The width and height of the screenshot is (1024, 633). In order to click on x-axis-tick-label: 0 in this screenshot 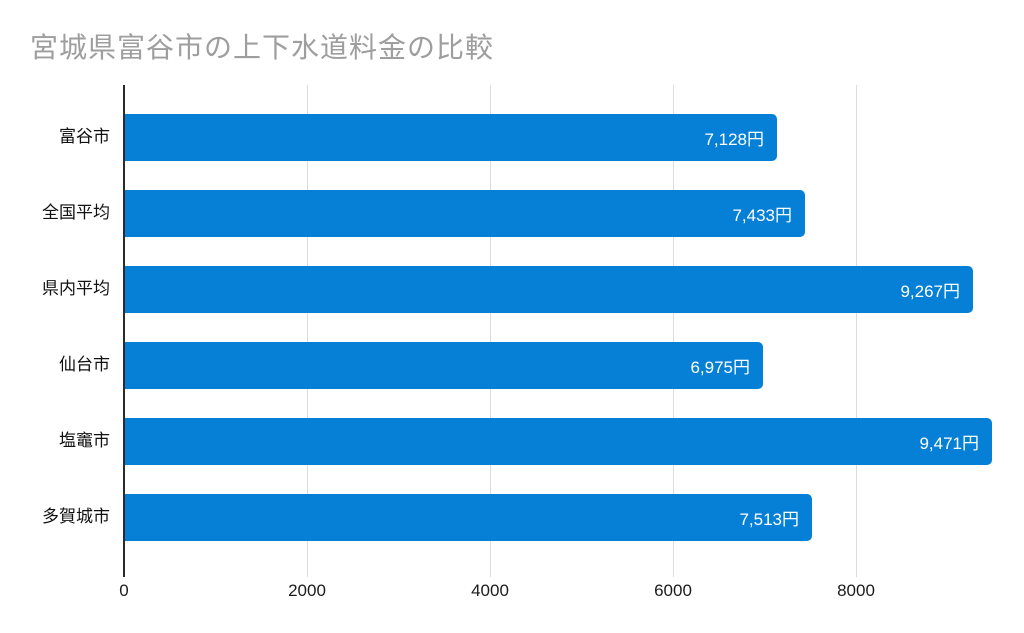, I will do `click(124, 590)`.